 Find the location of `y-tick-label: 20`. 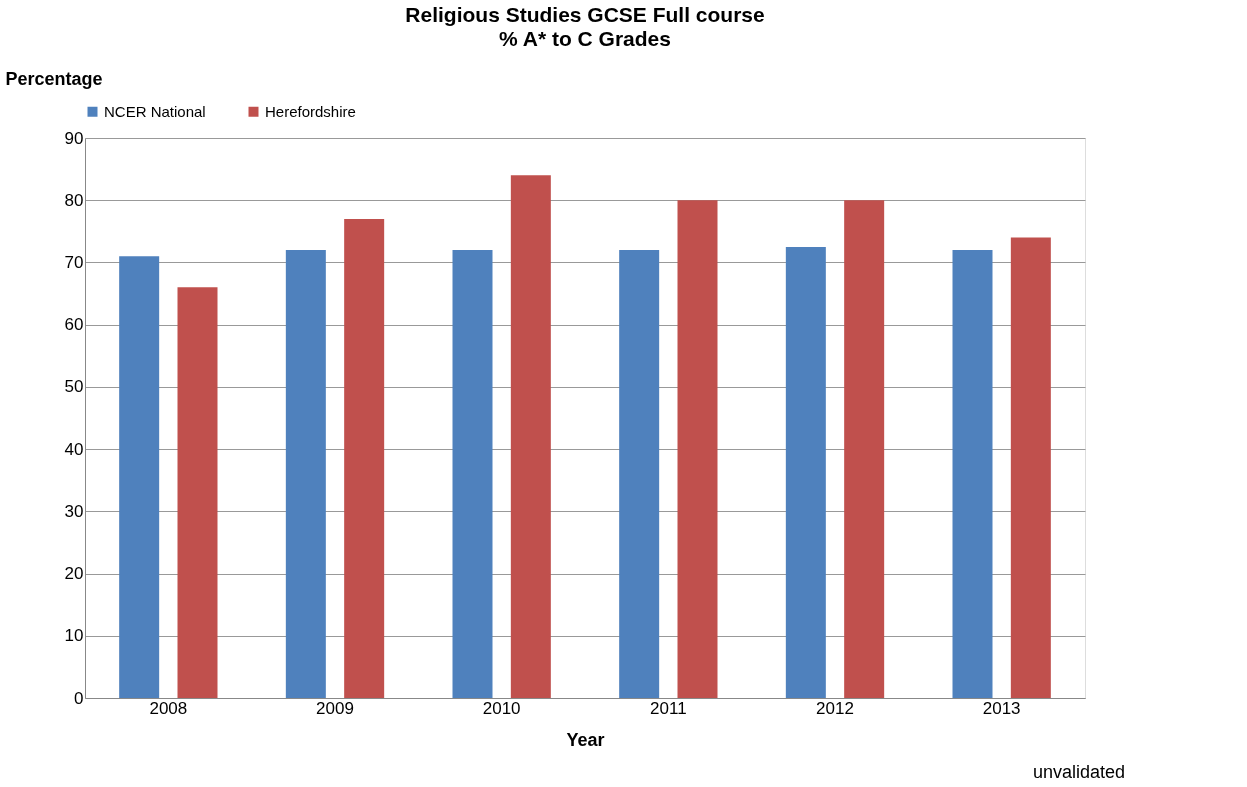

y-tick-label: 20 is located at coordinates (74, 574).